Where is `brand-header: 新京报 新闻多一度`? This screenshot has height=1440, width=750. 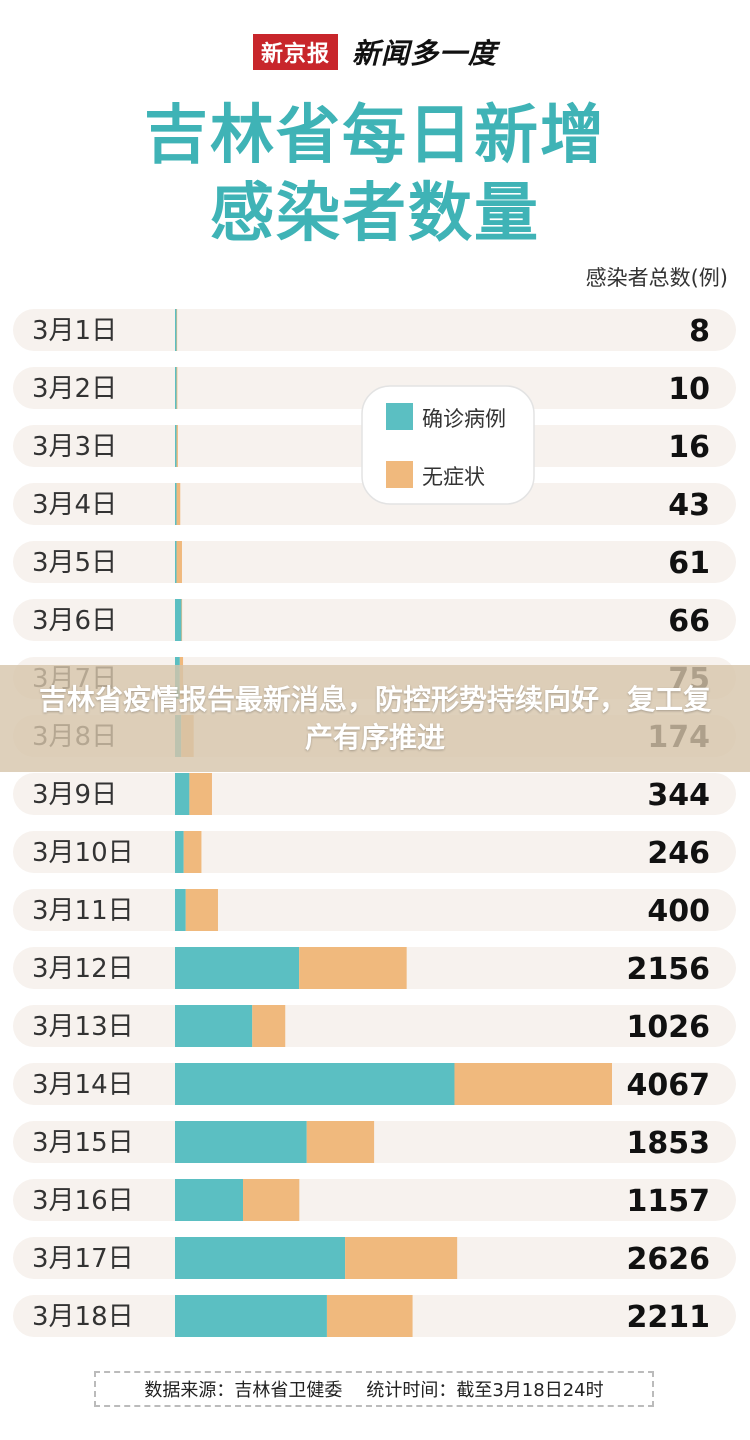
brand-header: 新京报 新闻多一度 is located at coordinates (375, 52).